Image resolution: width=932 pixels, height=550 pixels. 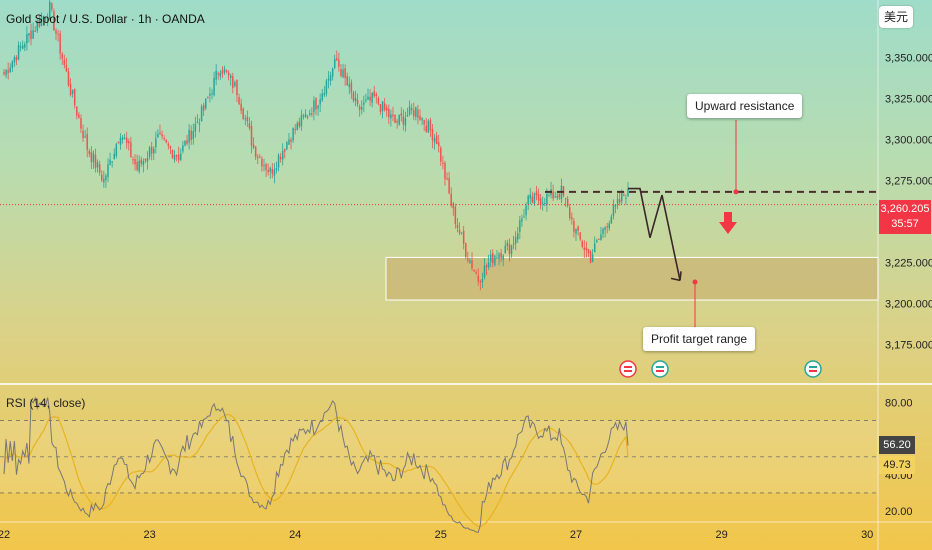 What do you see at coordinates (576, 535) in the screenshot?
I see `time-tick-label: 27` at bounding box center [576, 535].